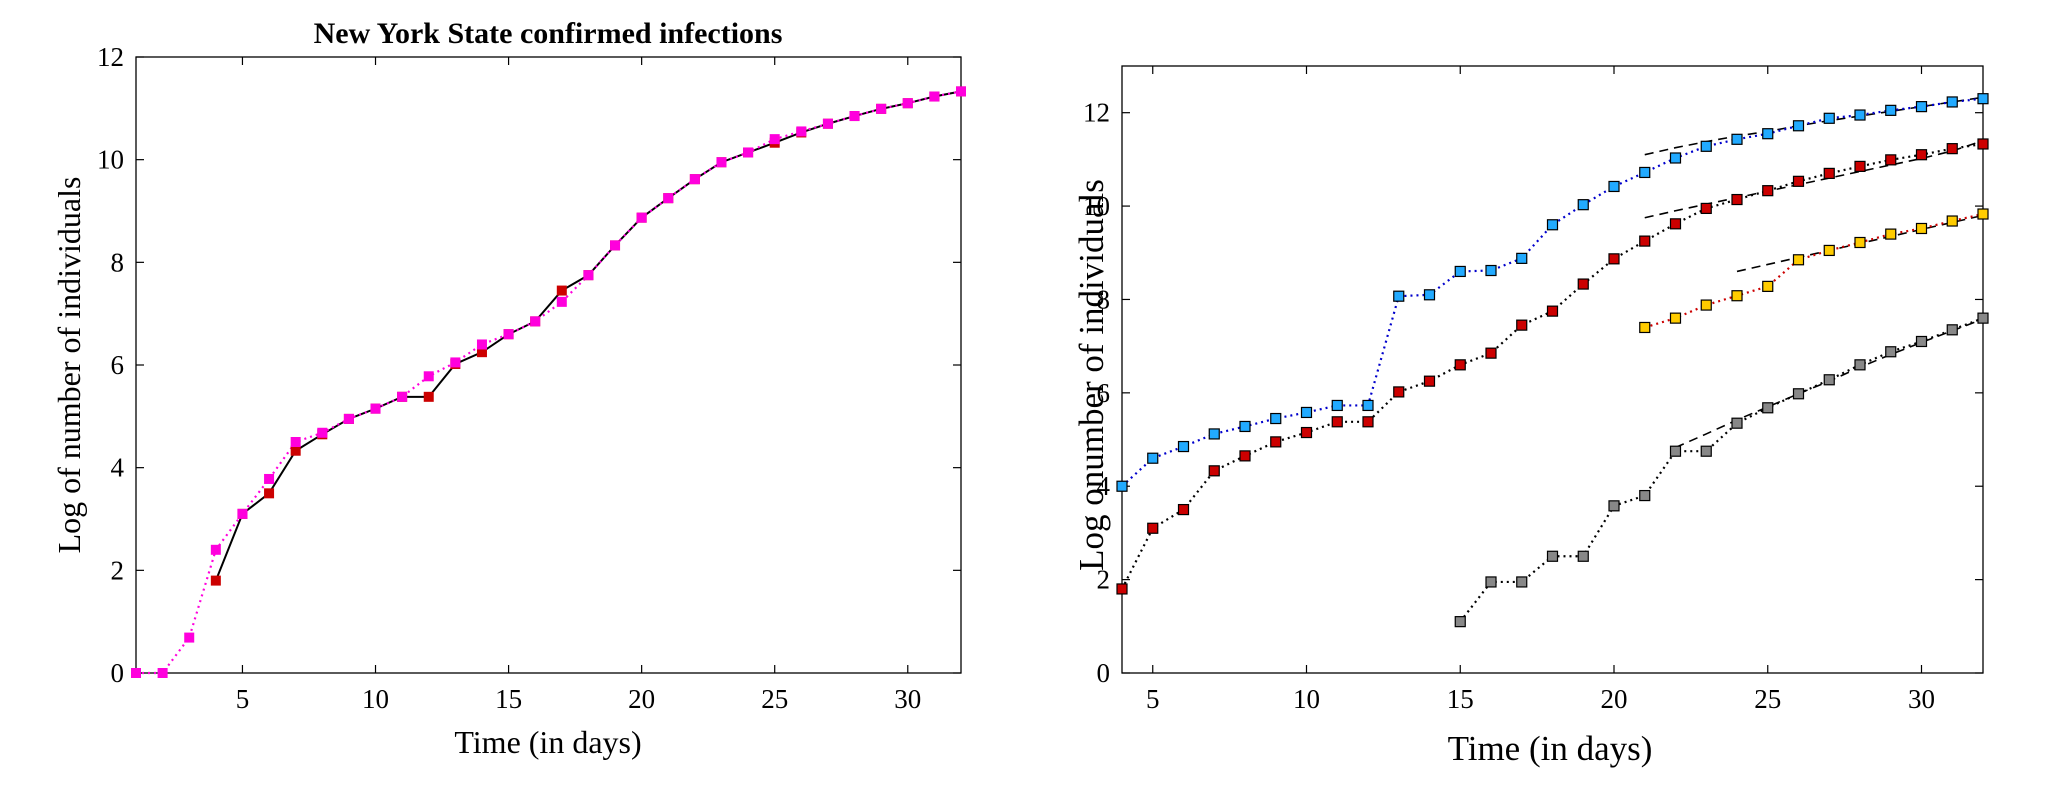 The image size is (2049, 789). I want to click on series-orange-line, so click(1814, 270).